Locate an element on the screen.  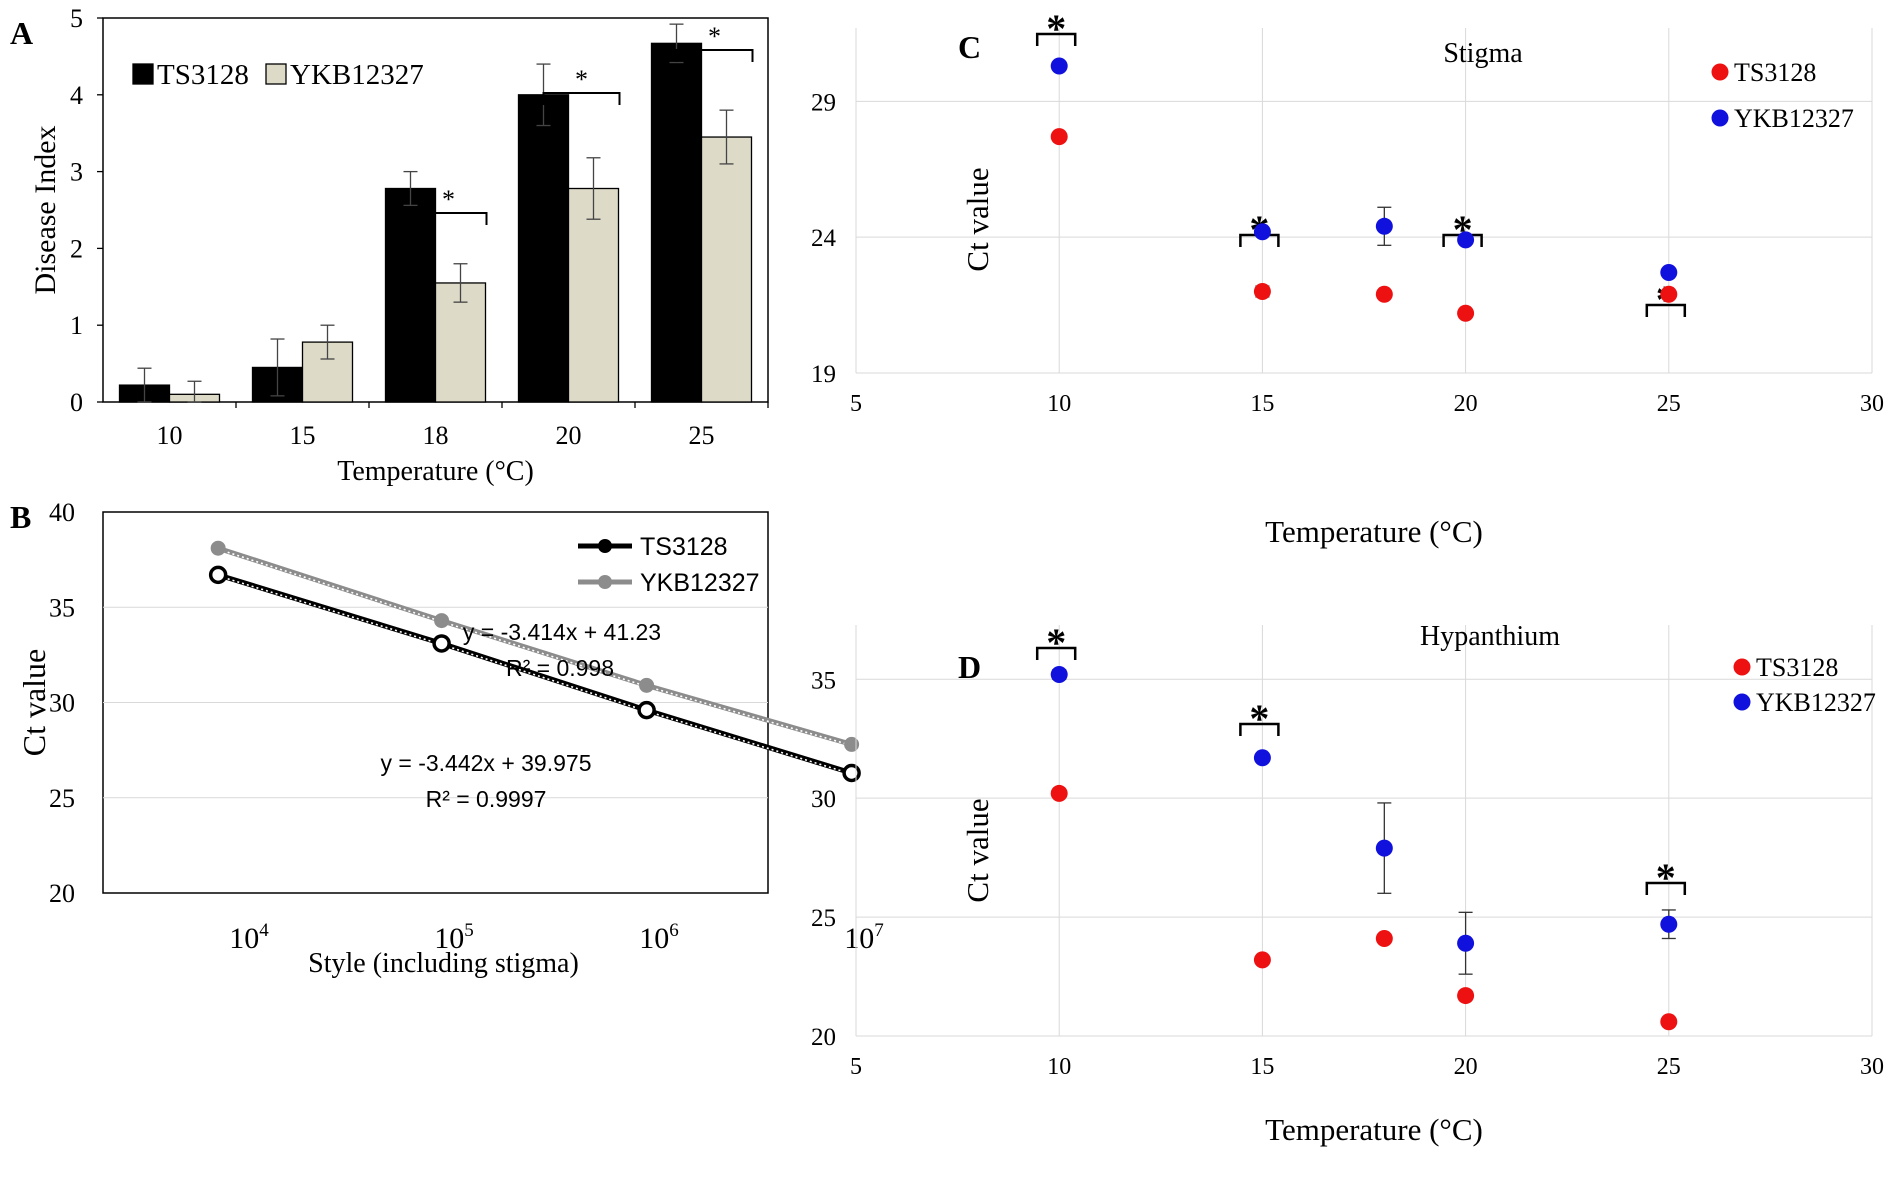
y-tick-label: 5 is located at coordinates (76, 18).